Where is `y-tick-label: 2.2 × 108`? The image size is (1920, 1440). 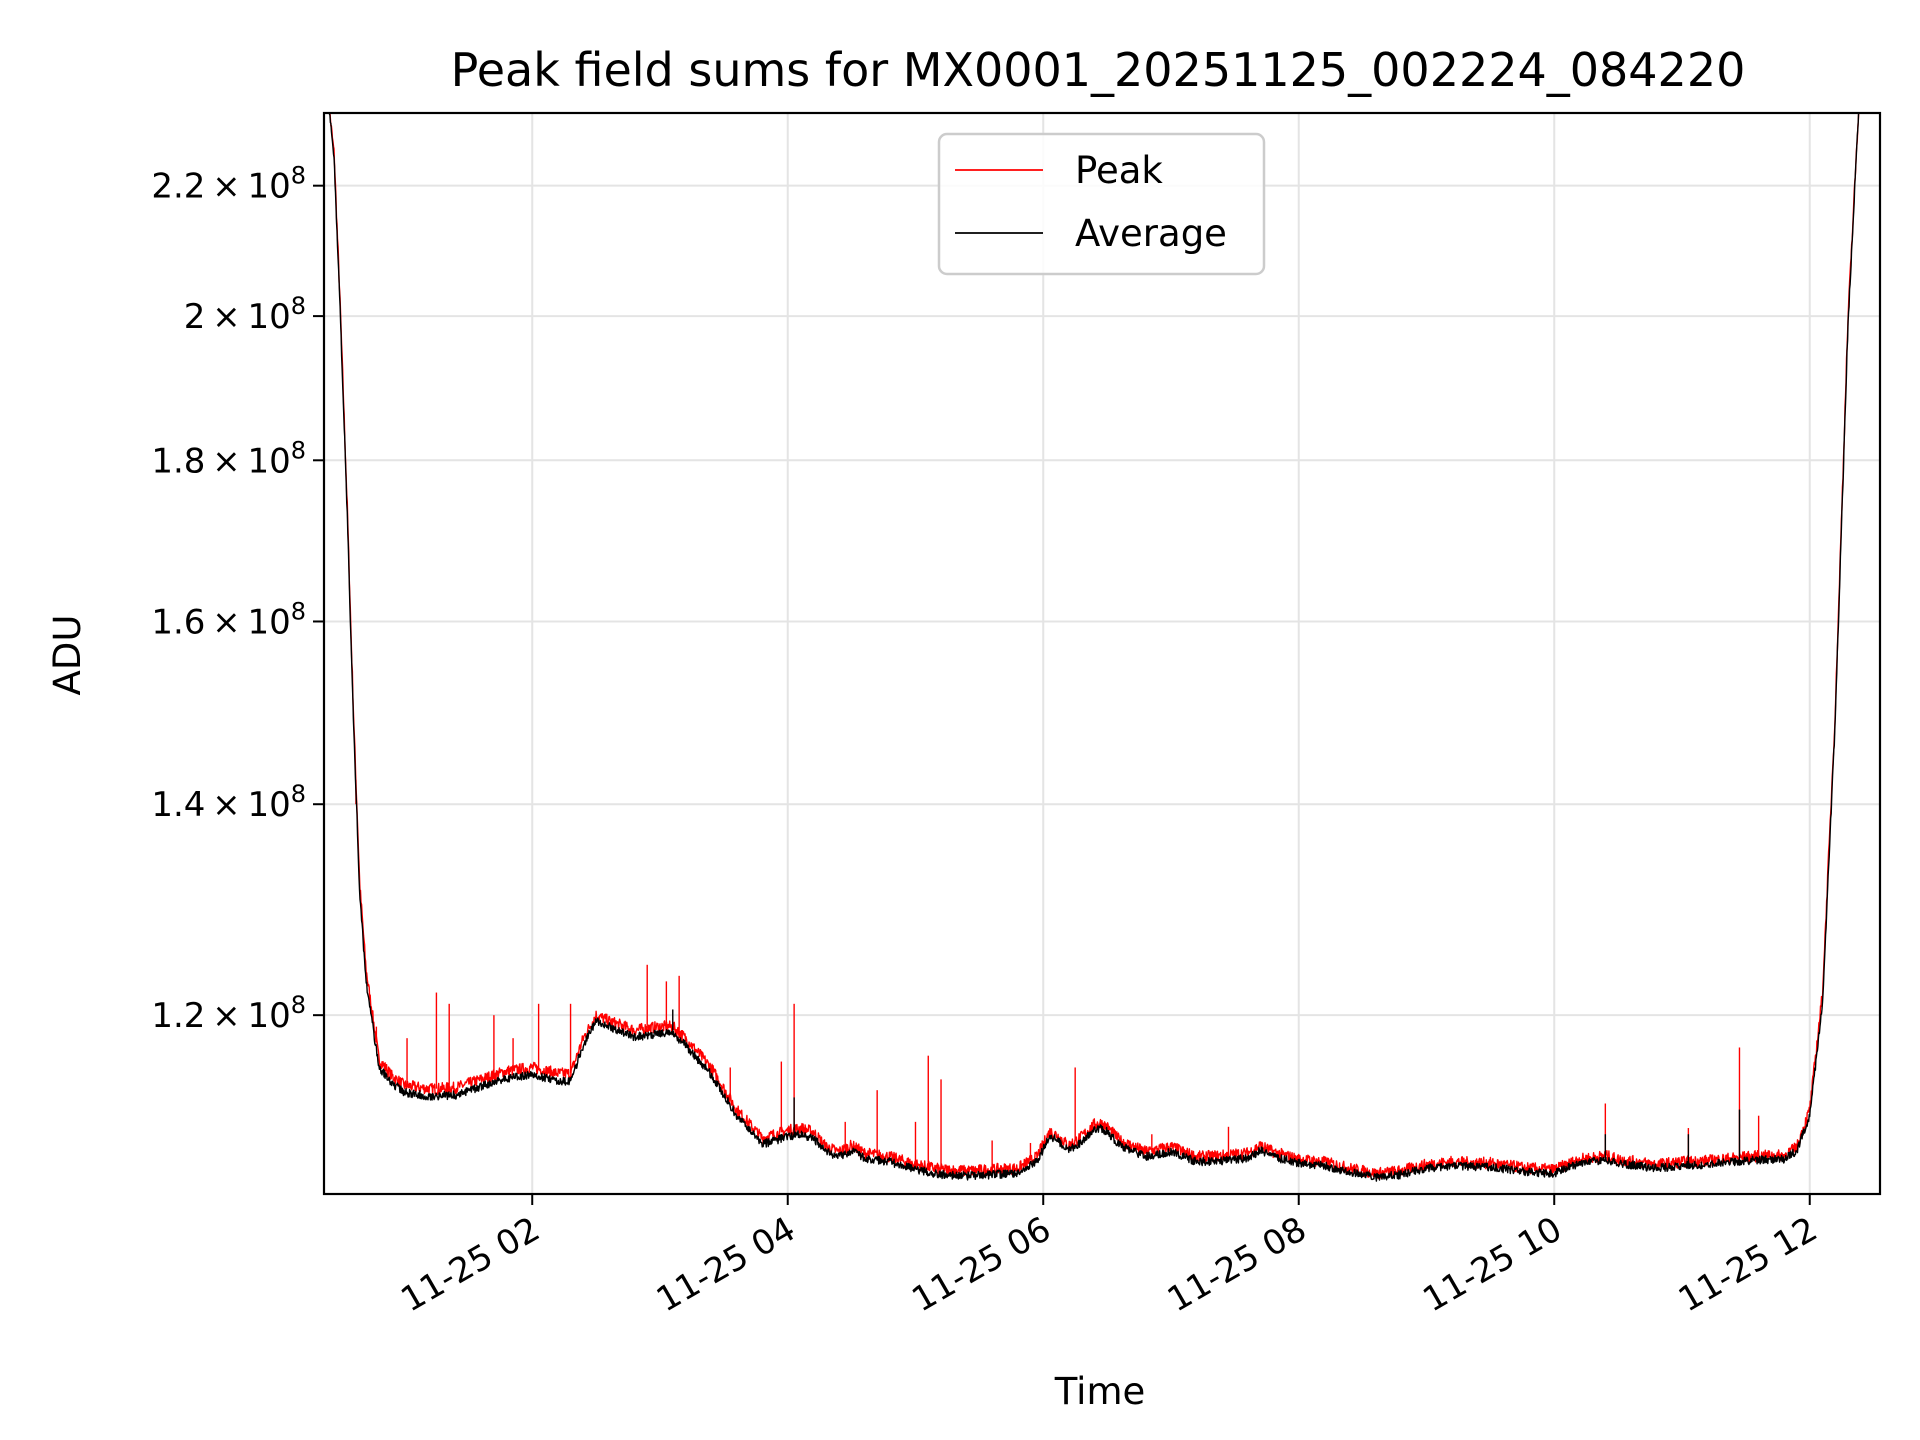 y-tick-label: 2.2 × 108 is located at coordinates (228, 184).